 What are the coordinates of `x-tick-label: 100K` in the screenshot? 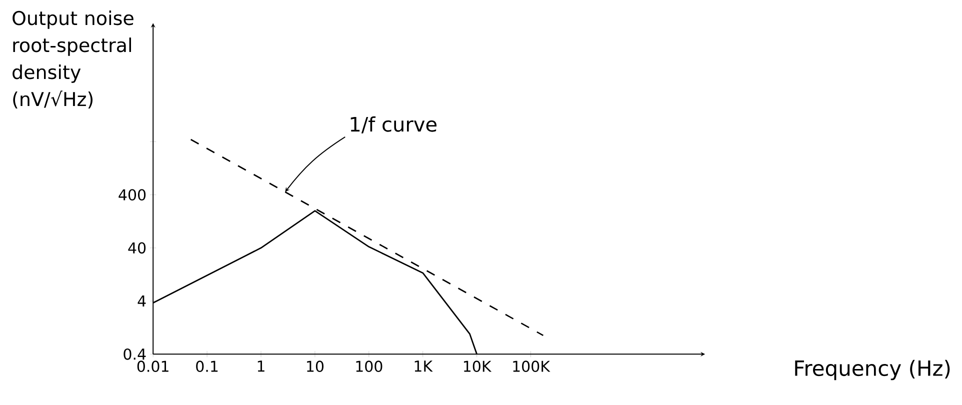 It's located at (531, 366).